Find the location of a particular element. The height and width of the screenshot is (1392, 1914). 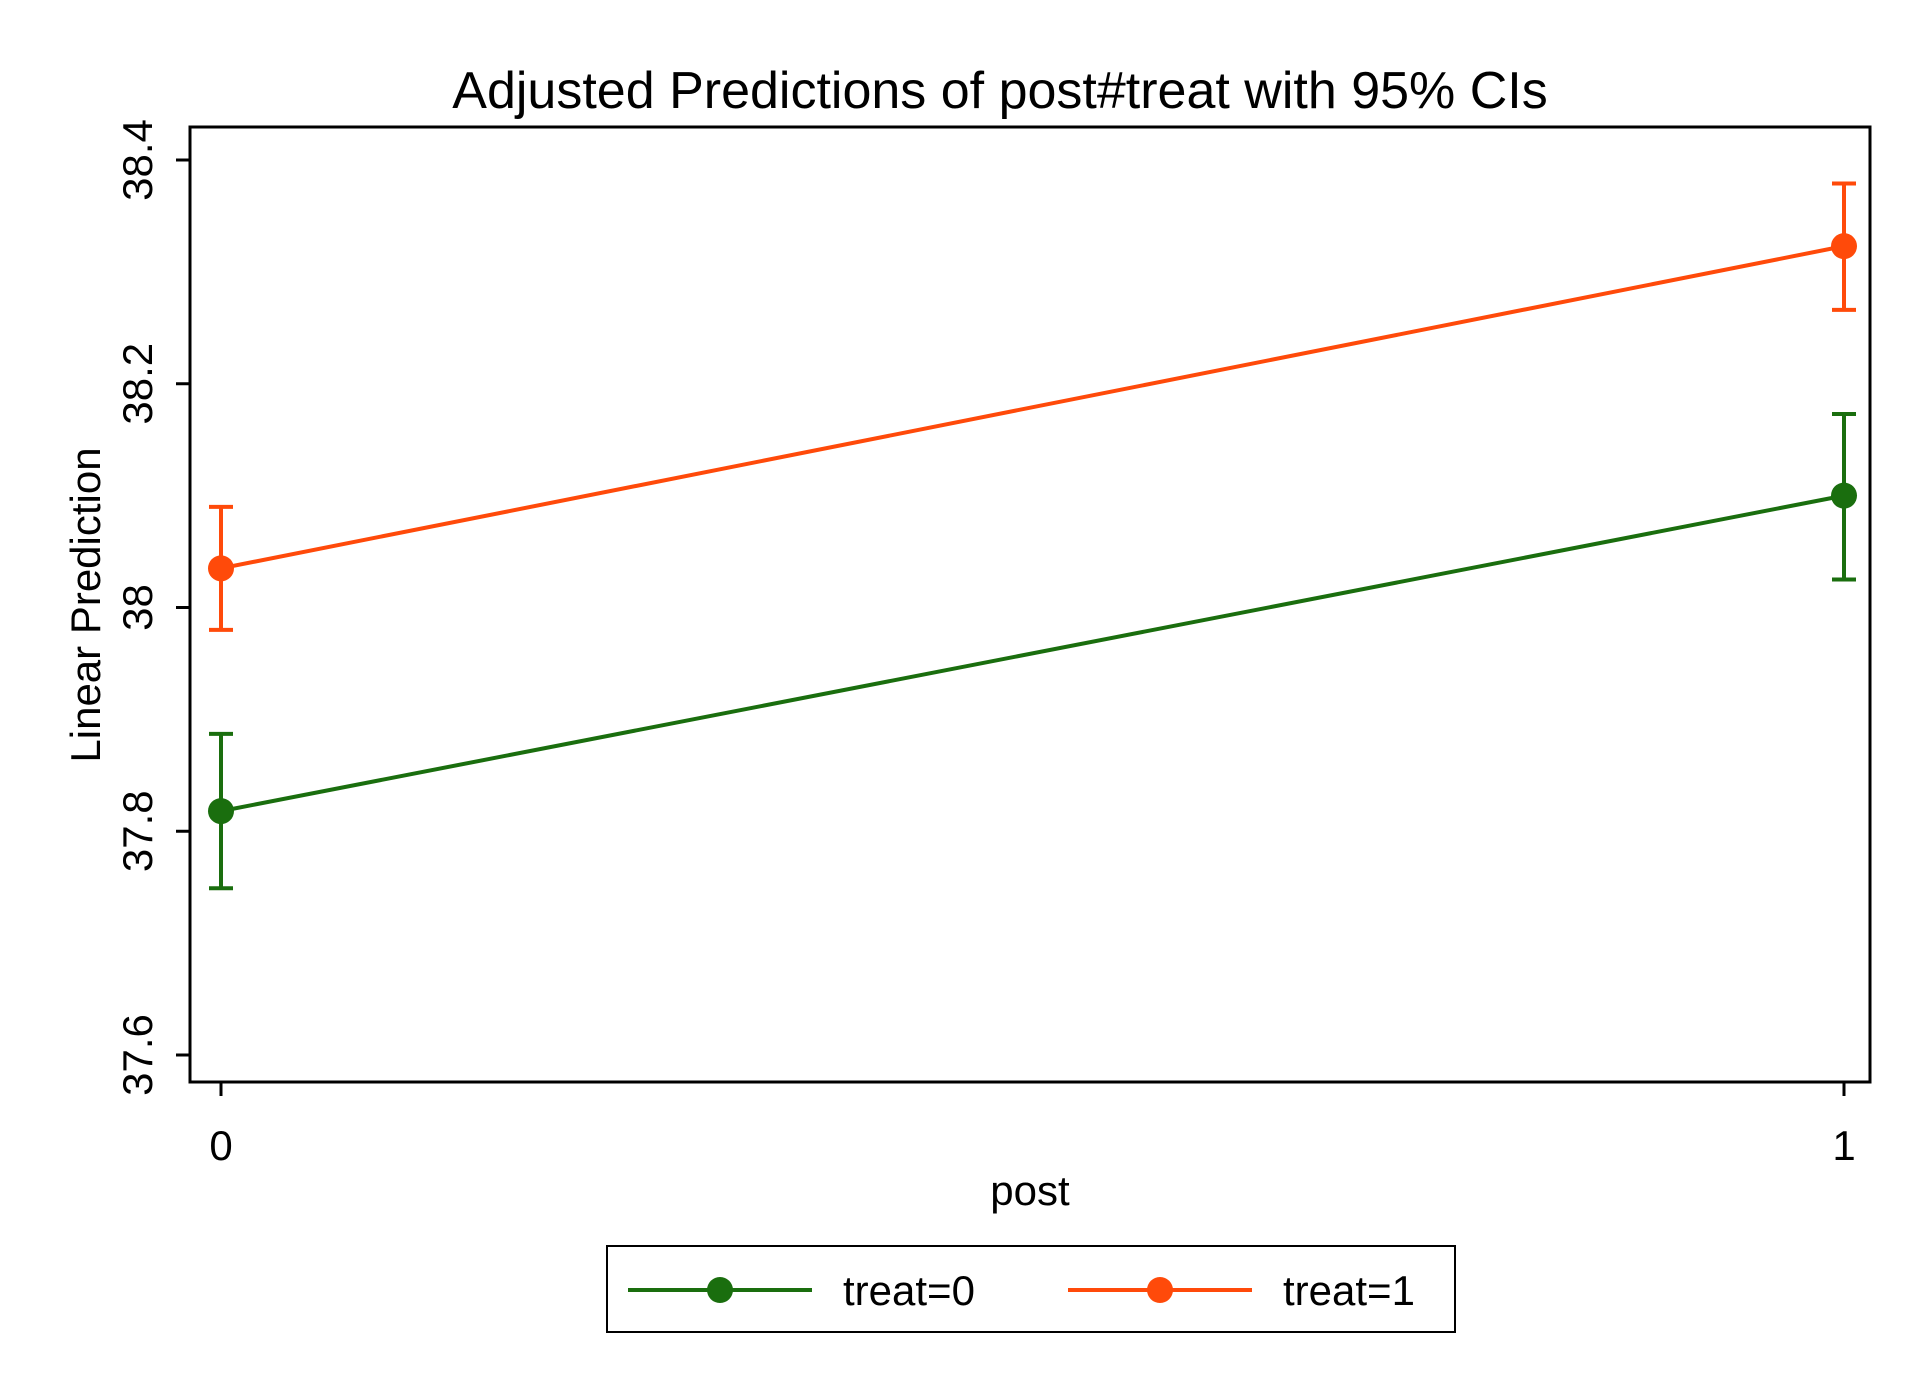

y-tick-label: 38.2 is located at coordinates (137, 384).